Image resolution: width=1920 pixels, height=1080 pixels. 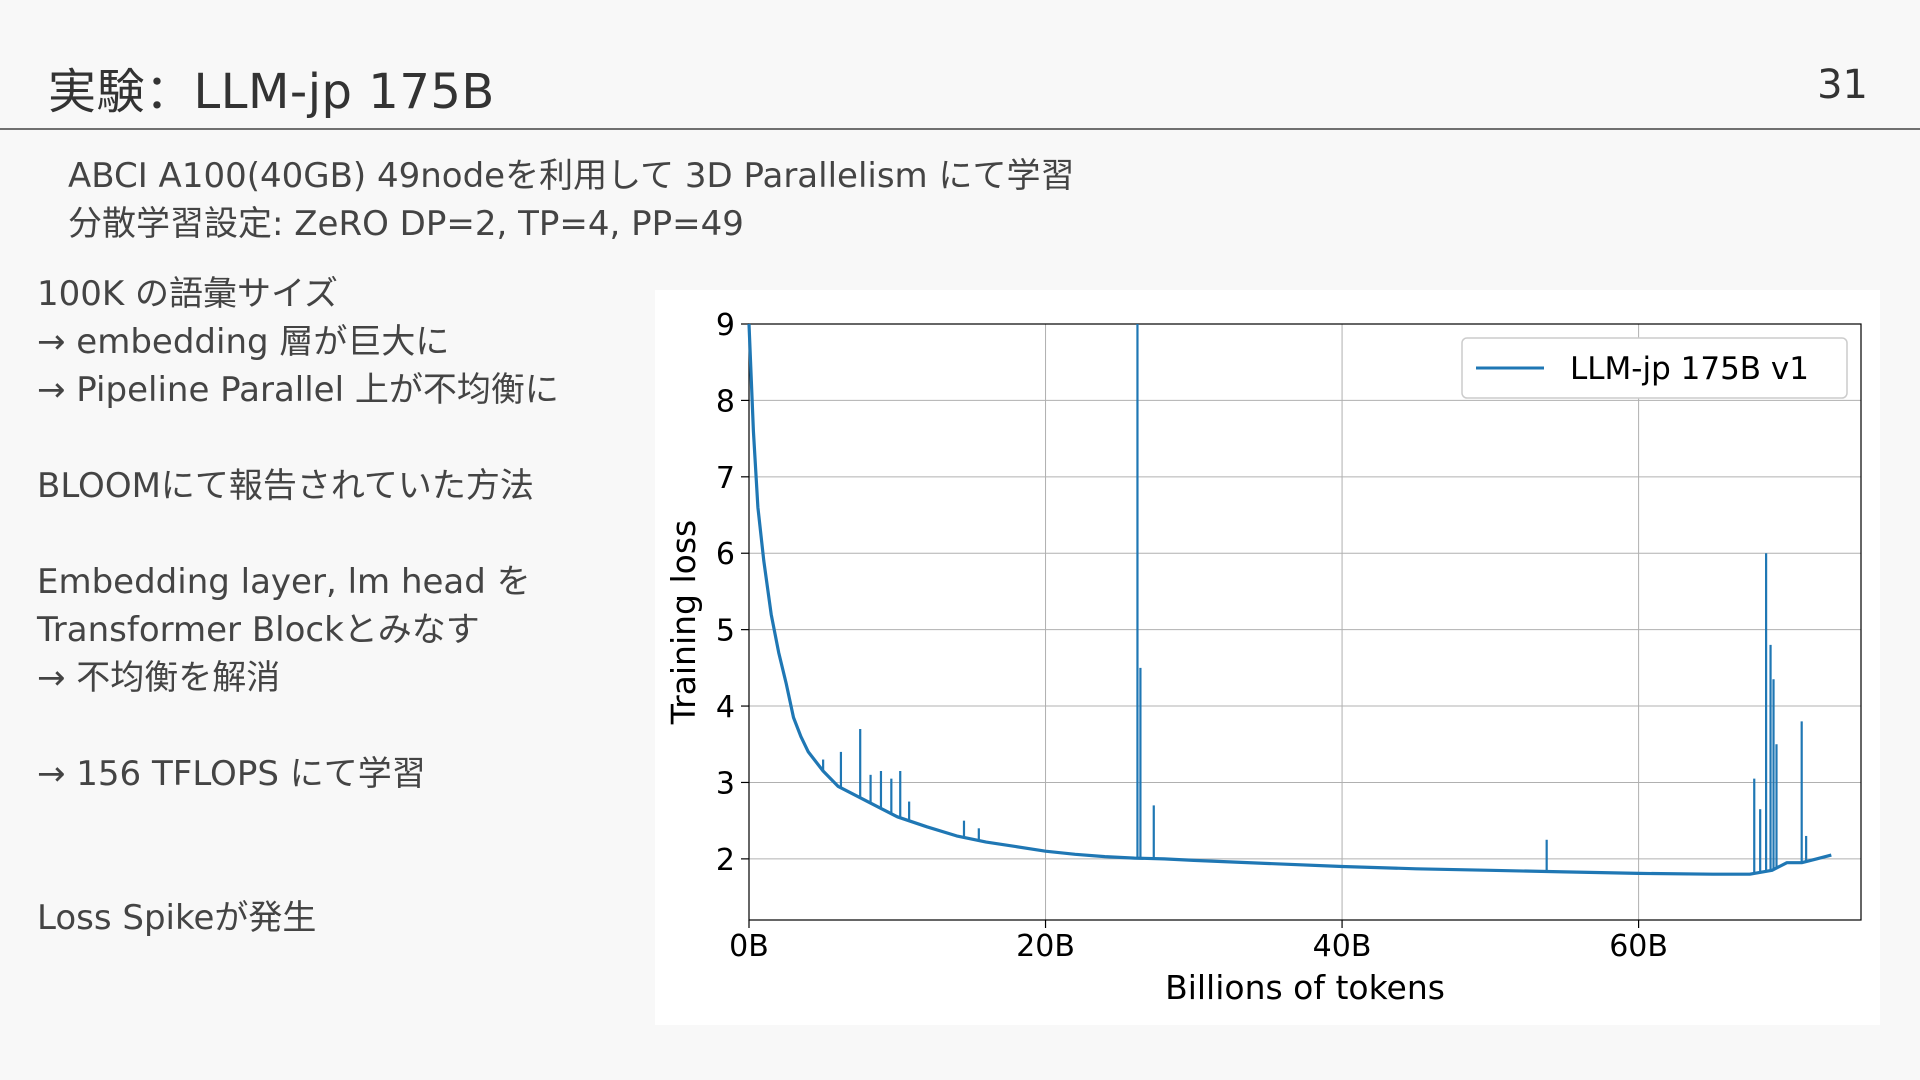 What do you see at coordinates (1305, 987) in the screenshot?
I see `x-axis-label: Billions of tokens` at bounding box center [1305, 987].